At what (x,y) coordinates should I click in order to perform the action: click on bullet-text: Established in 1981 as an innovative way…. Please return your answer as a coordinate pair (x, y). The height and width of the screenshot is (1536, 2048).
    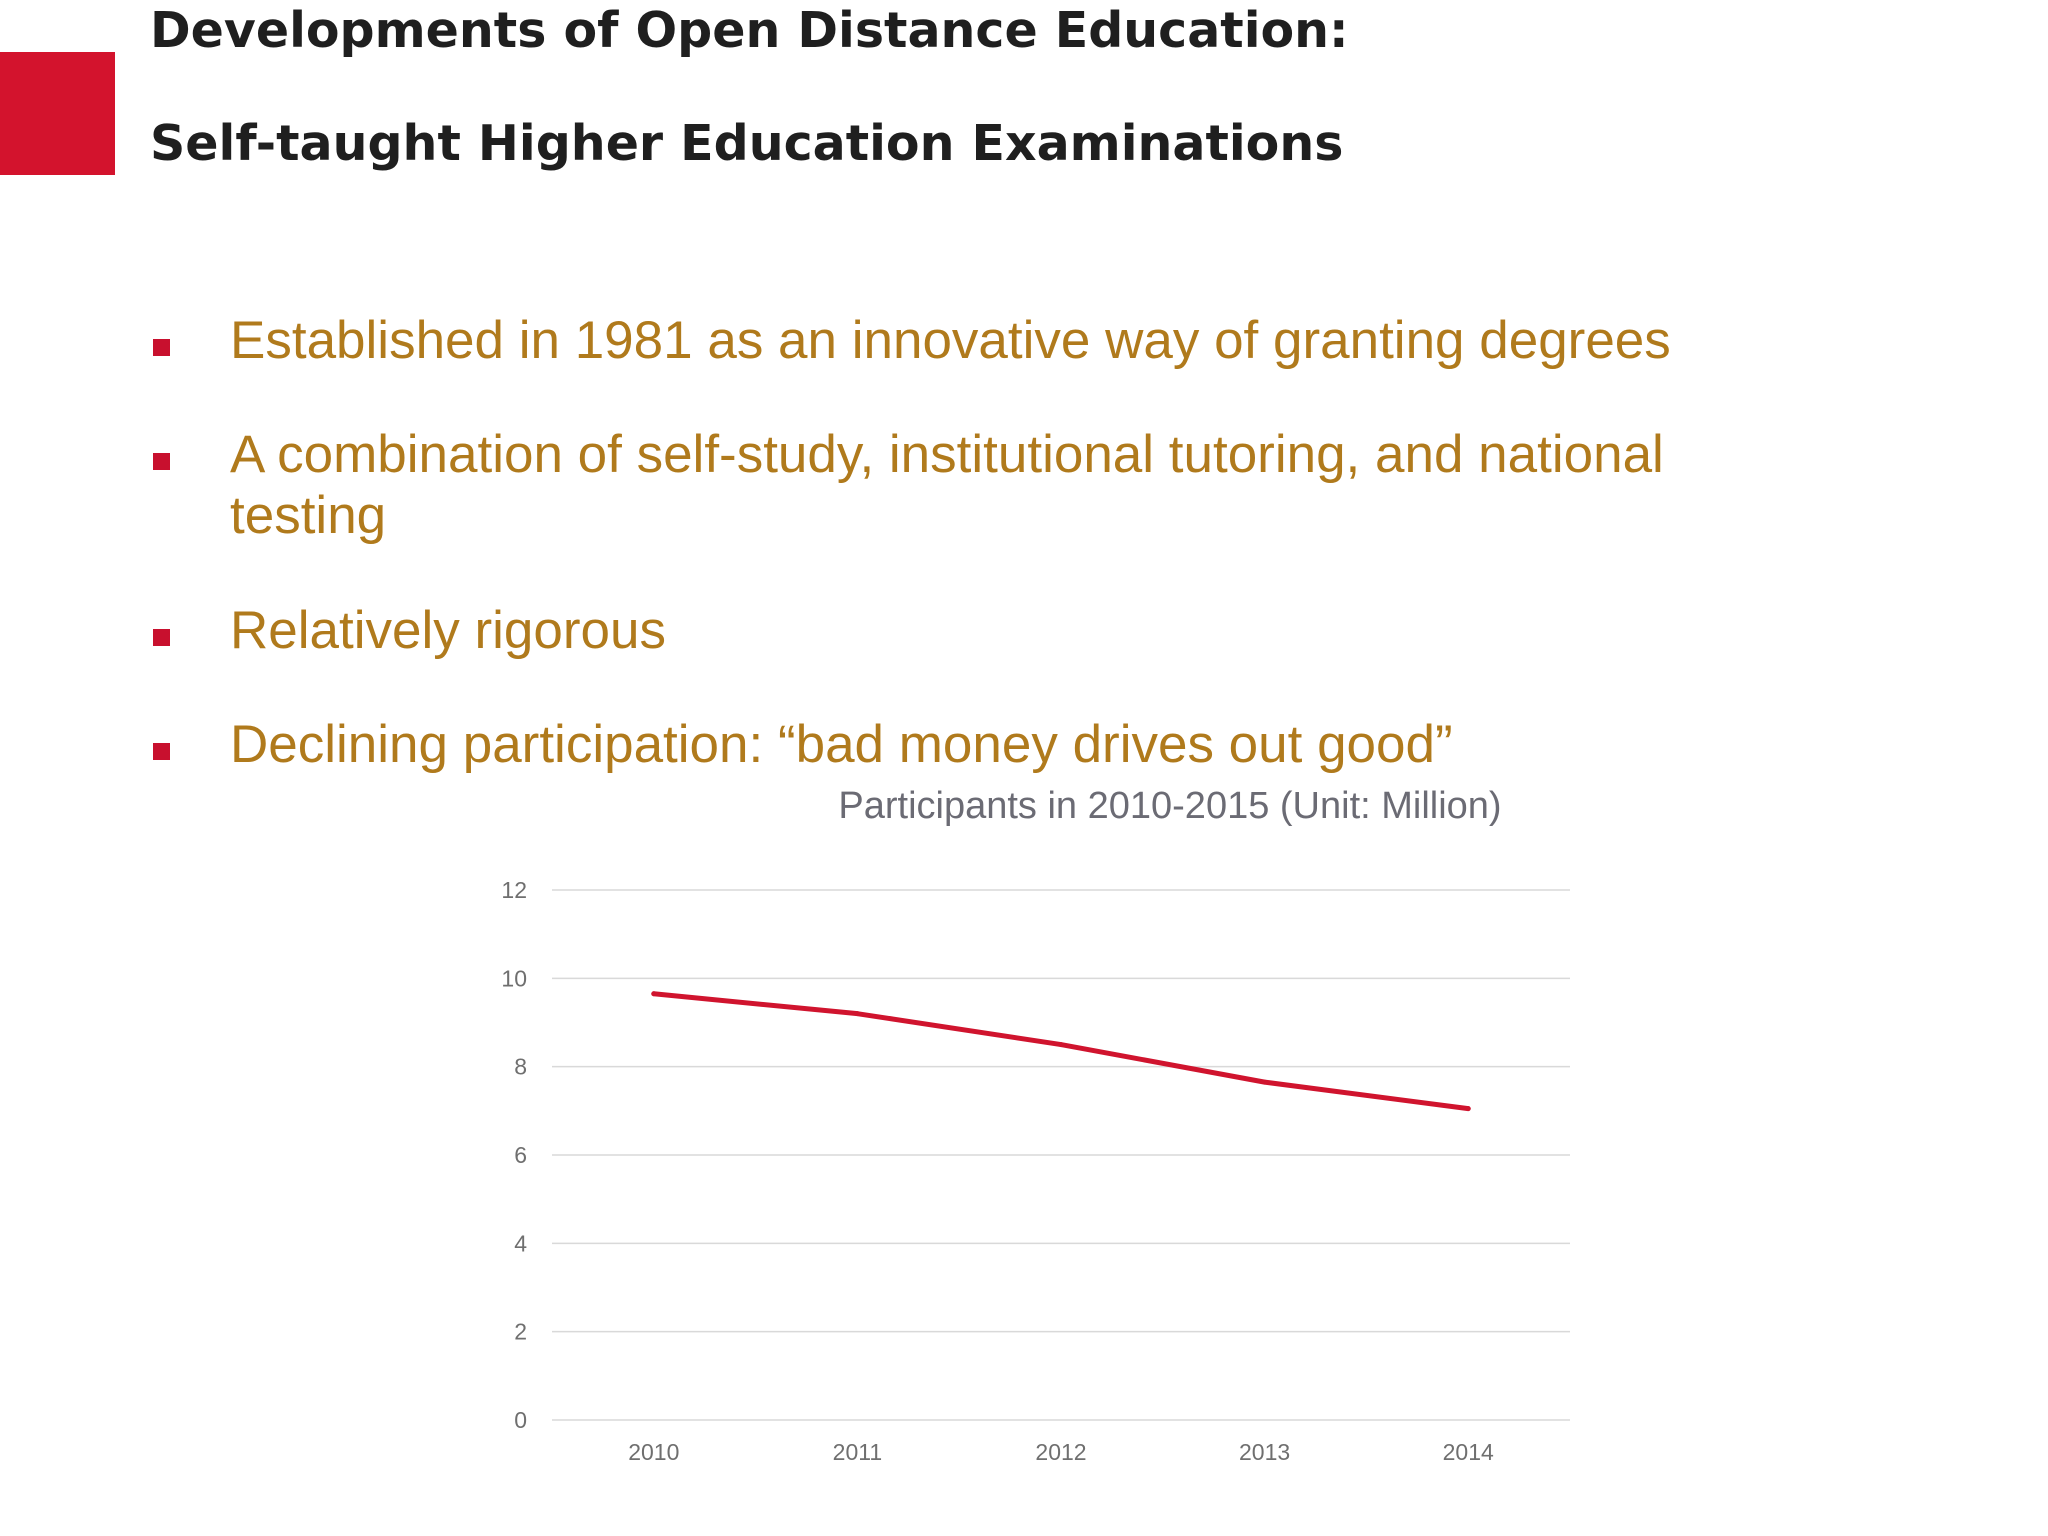
    Looking at the image, I should click on (950, 340).